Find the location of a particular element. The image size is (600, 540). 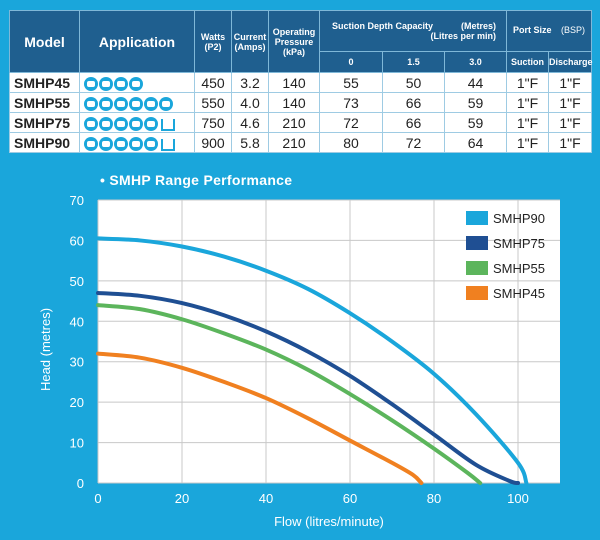

model-cell: SMHP90 is located at coordinates (44, 142).